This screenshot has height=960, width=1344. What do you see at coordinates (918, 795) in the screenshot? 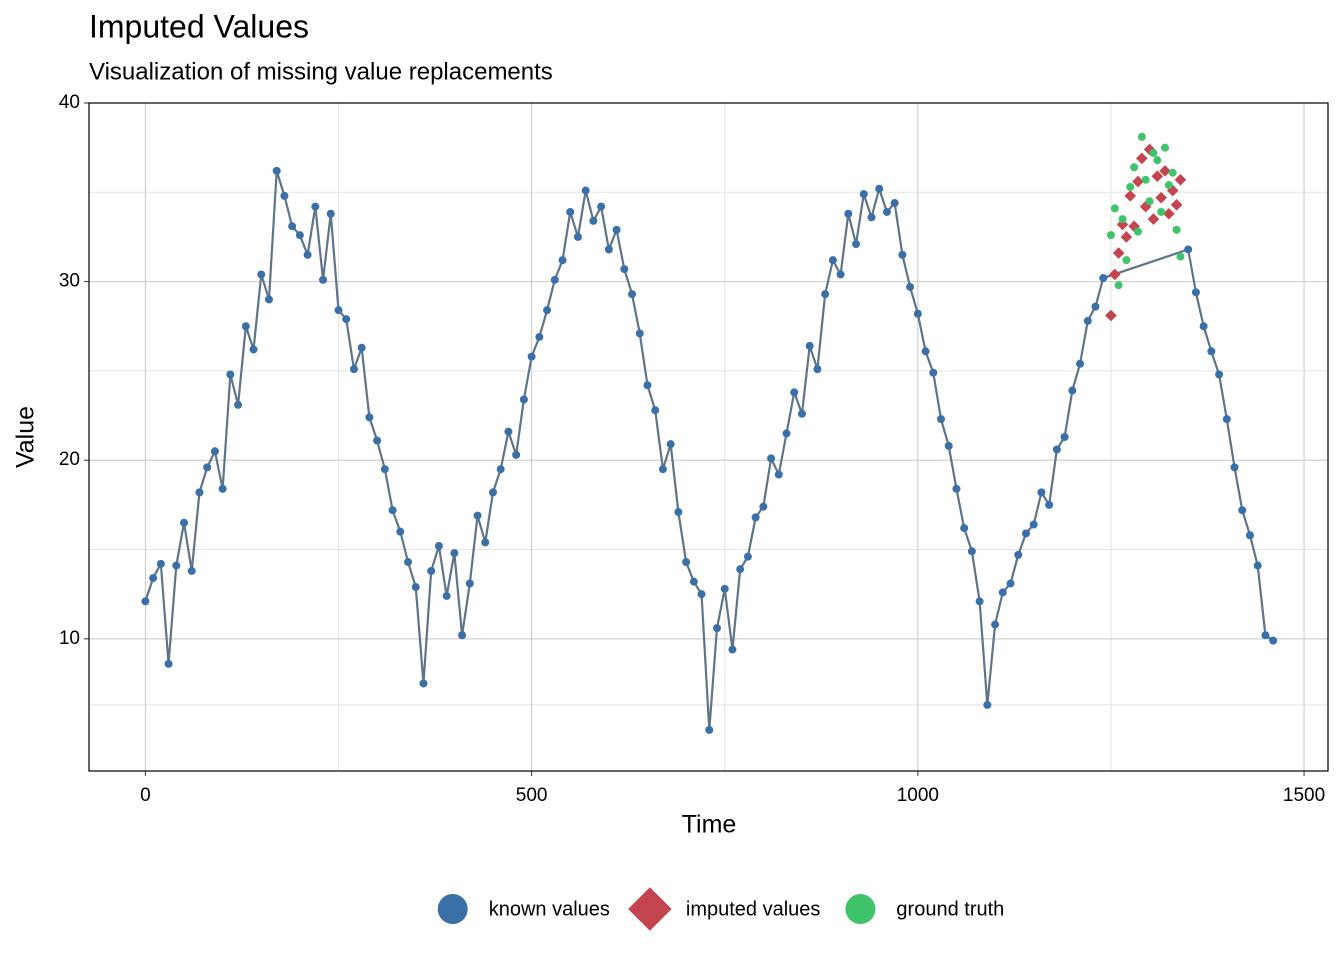
I see `x-tick-label: 1000` at bounding box center [918, 795].